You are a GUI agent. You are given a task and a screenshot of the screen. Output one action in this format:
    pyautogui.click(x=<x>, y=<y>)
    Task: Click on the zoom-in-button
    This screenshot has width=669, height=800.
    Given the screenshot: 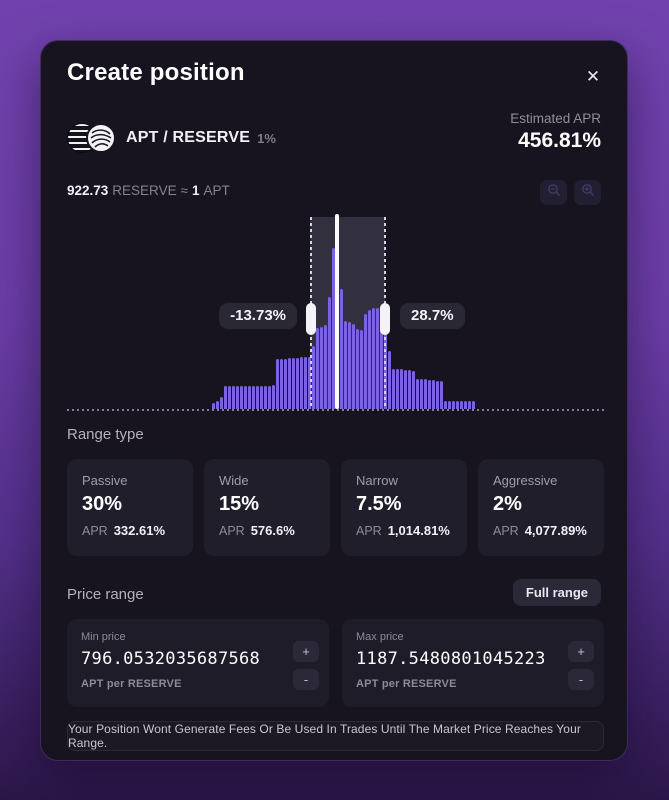 What is the action you would take?
    pyautogui.click(x=587, y=192)
    